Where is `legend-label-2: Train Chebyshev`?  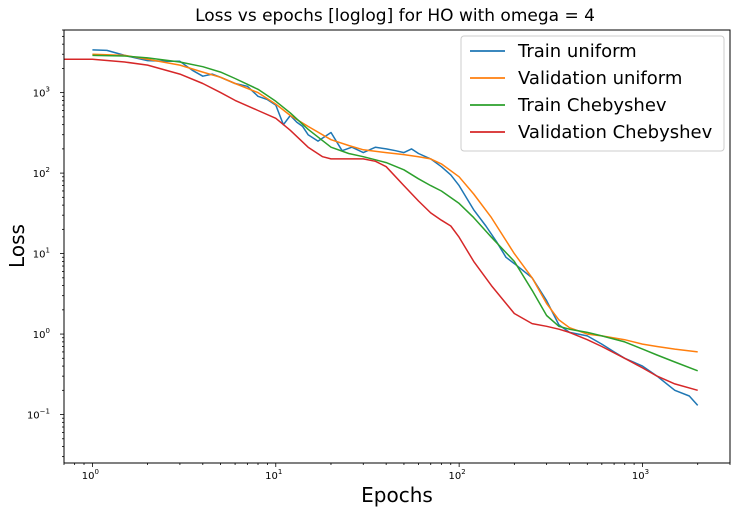 legend-label-2: Train Chebyshev is located at coordinates (592, 105).